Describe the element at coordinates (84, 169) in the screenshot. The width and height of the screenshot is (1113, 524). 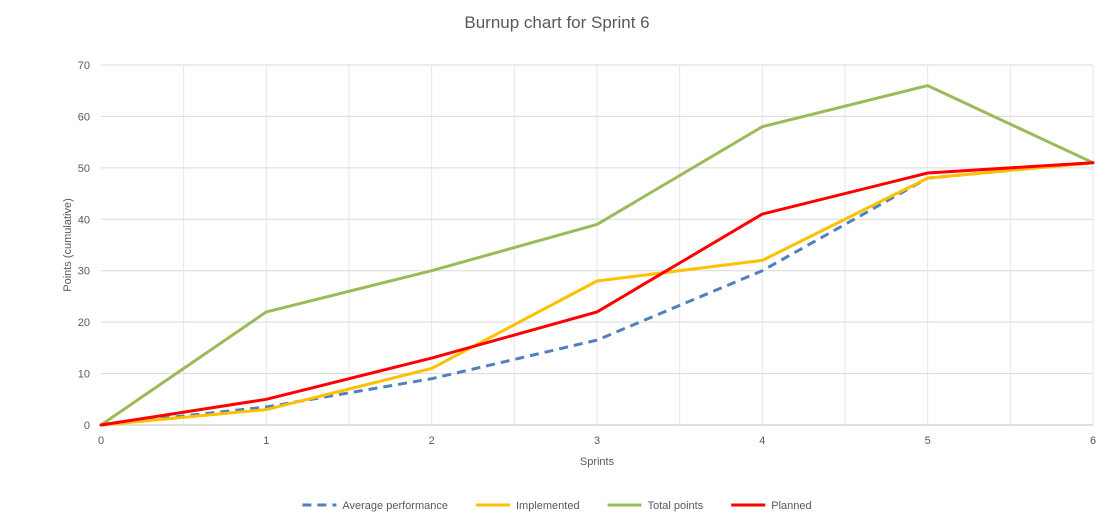
I see `y-tick-label: 50` at that location.